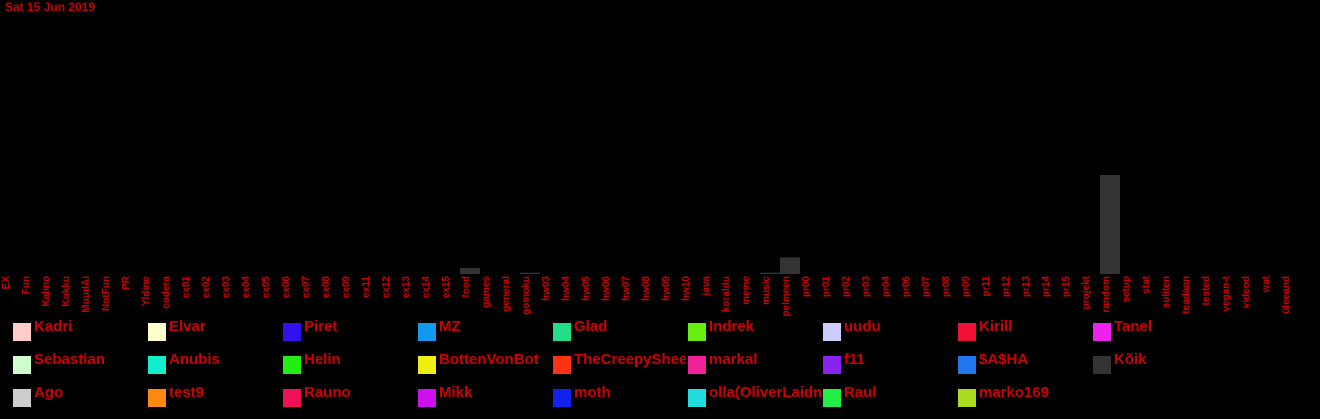 The height and width of the screenshot is (419, 1320). I want to click on x-tick-label: gomoku, so click(526, 295).